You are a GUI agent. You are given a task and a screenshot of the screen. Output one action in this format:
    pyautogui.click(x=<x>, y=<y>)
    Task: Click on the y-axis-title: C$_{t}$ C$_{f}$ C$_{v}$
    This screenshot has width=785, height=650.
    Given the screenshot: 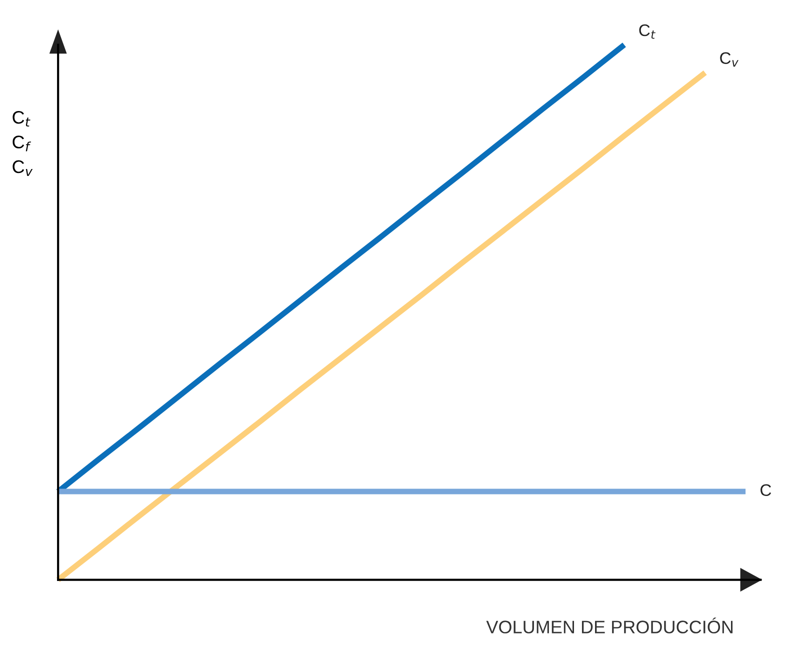 What is the action you would take?
    pyautogui.click(x=22, y=143)
    